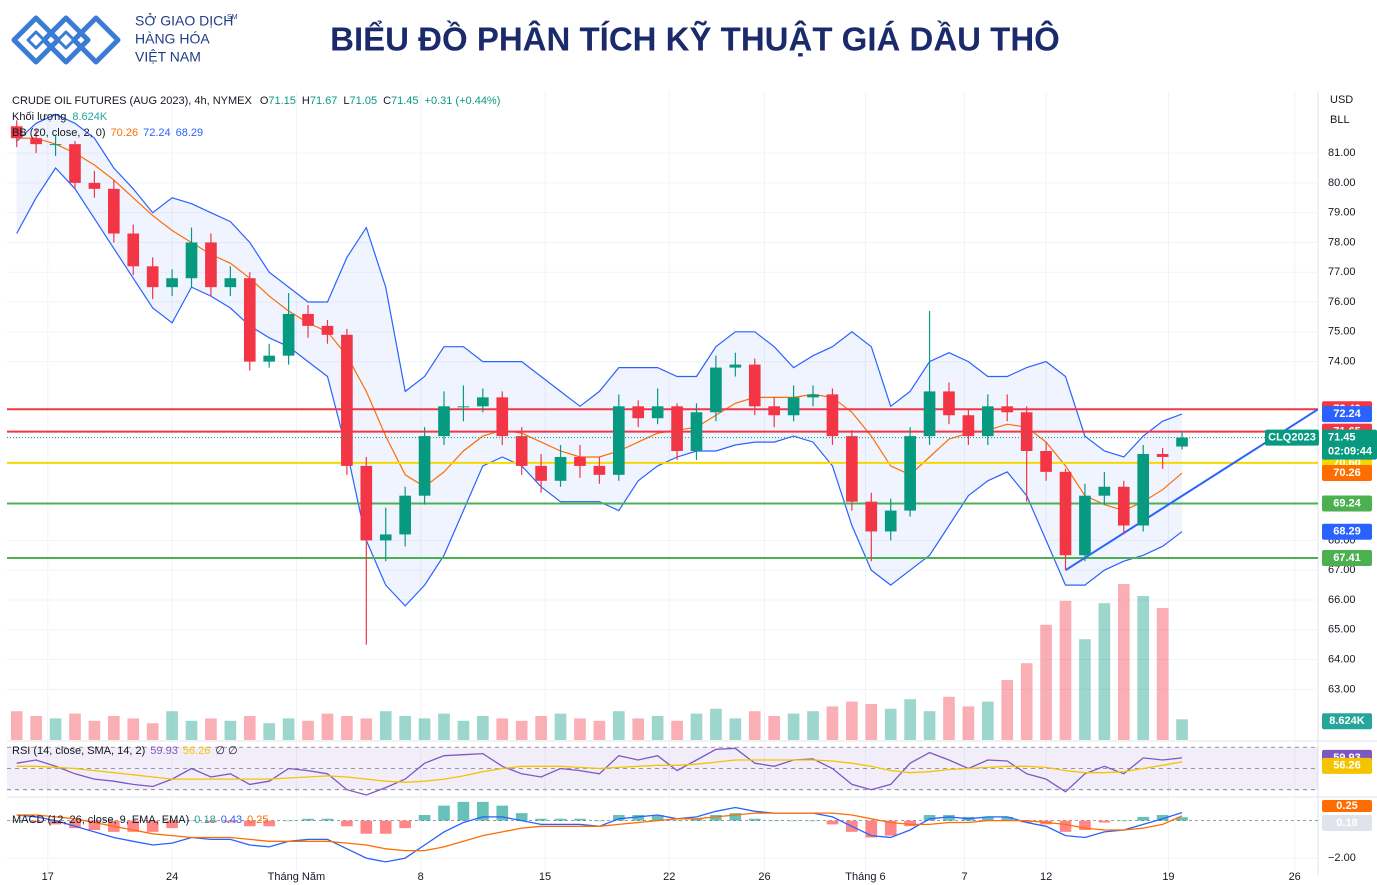  I want to click on countdown: 02:09:44, so click(1350, 452).